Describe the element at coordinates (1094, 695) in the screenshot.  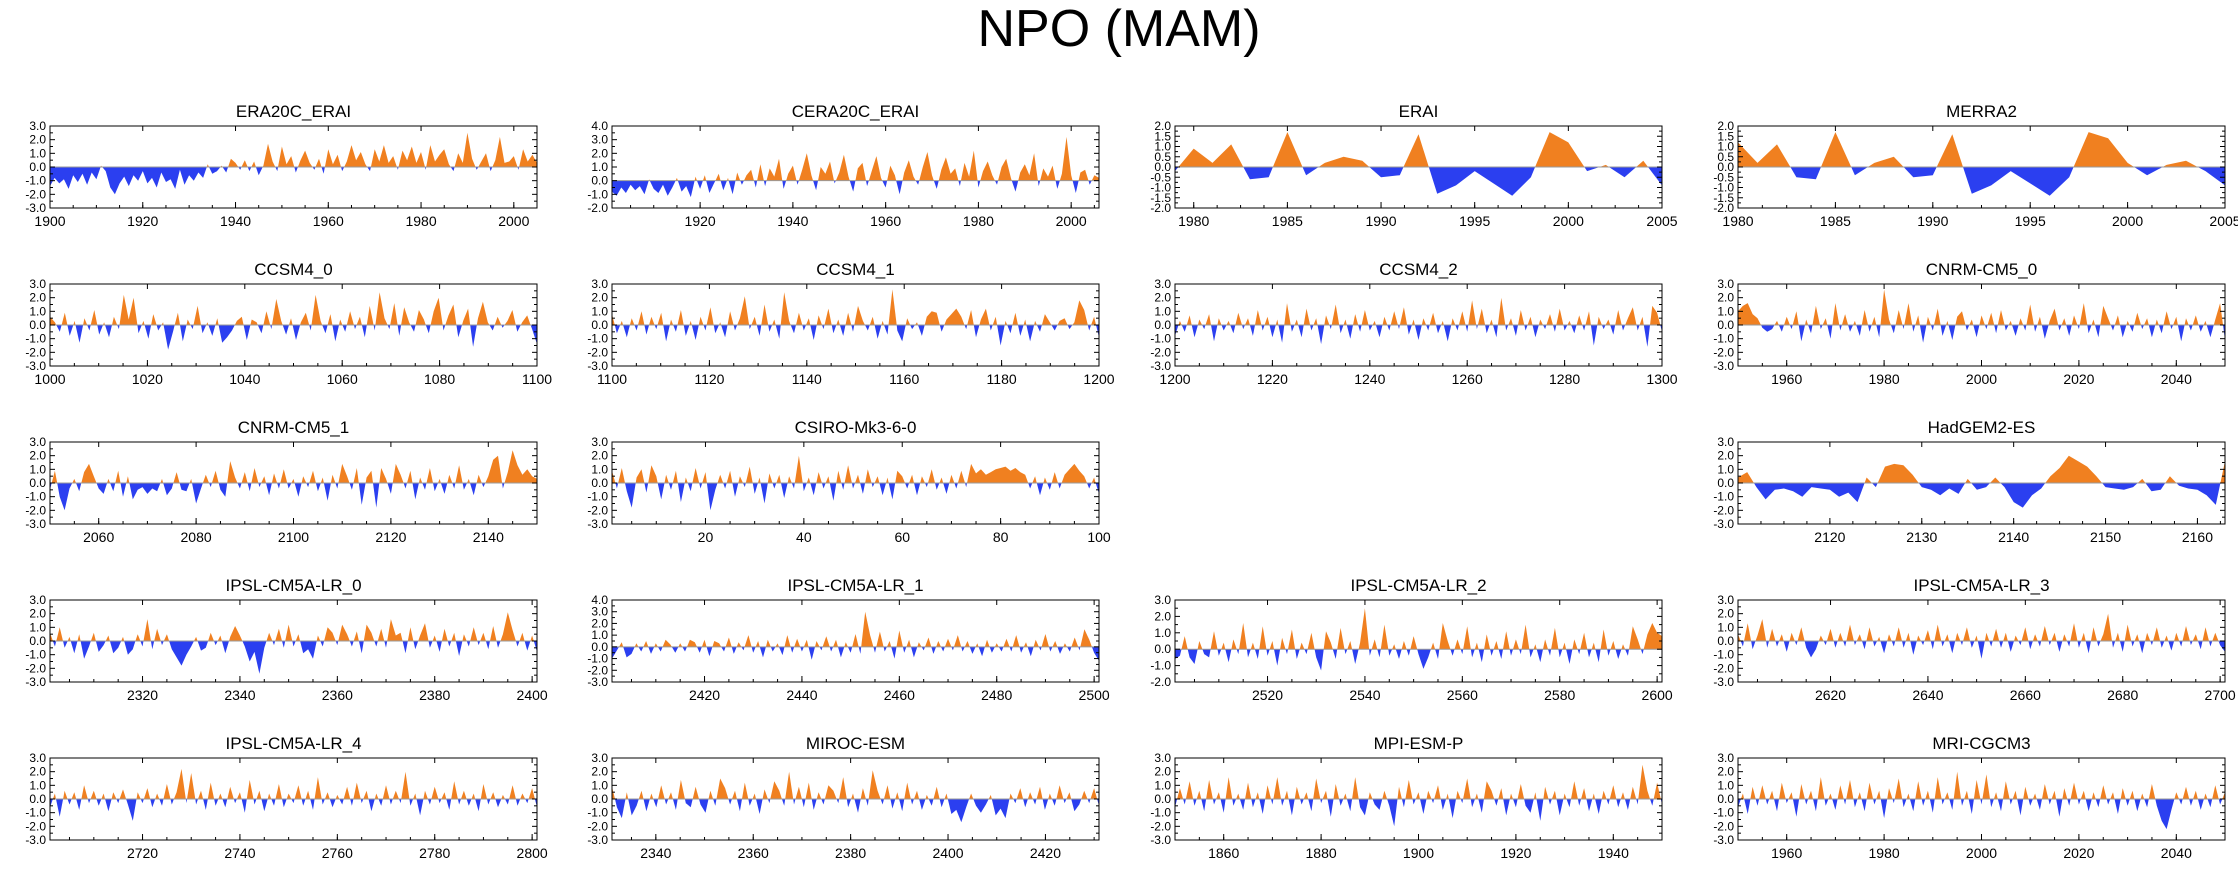
I see `x-tick-label: 2500` at that location.